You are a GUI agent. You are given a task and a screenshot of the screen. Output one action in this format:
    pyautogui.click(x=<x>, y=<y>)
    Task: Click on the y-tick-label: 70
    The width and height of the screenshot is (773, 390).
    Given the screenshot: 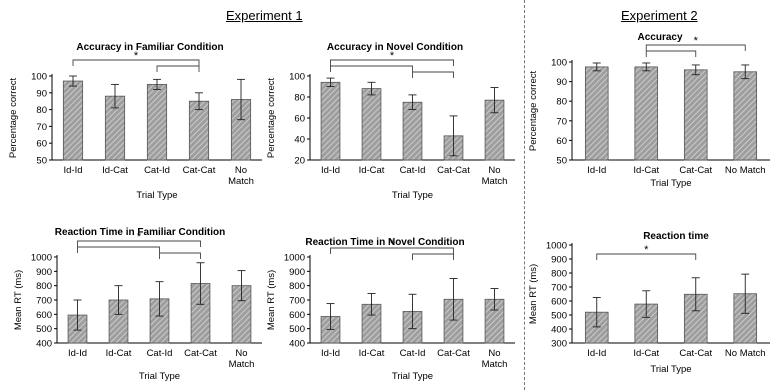 What is the action you would take?
    pyautogui.click(x=561, y=121)
    